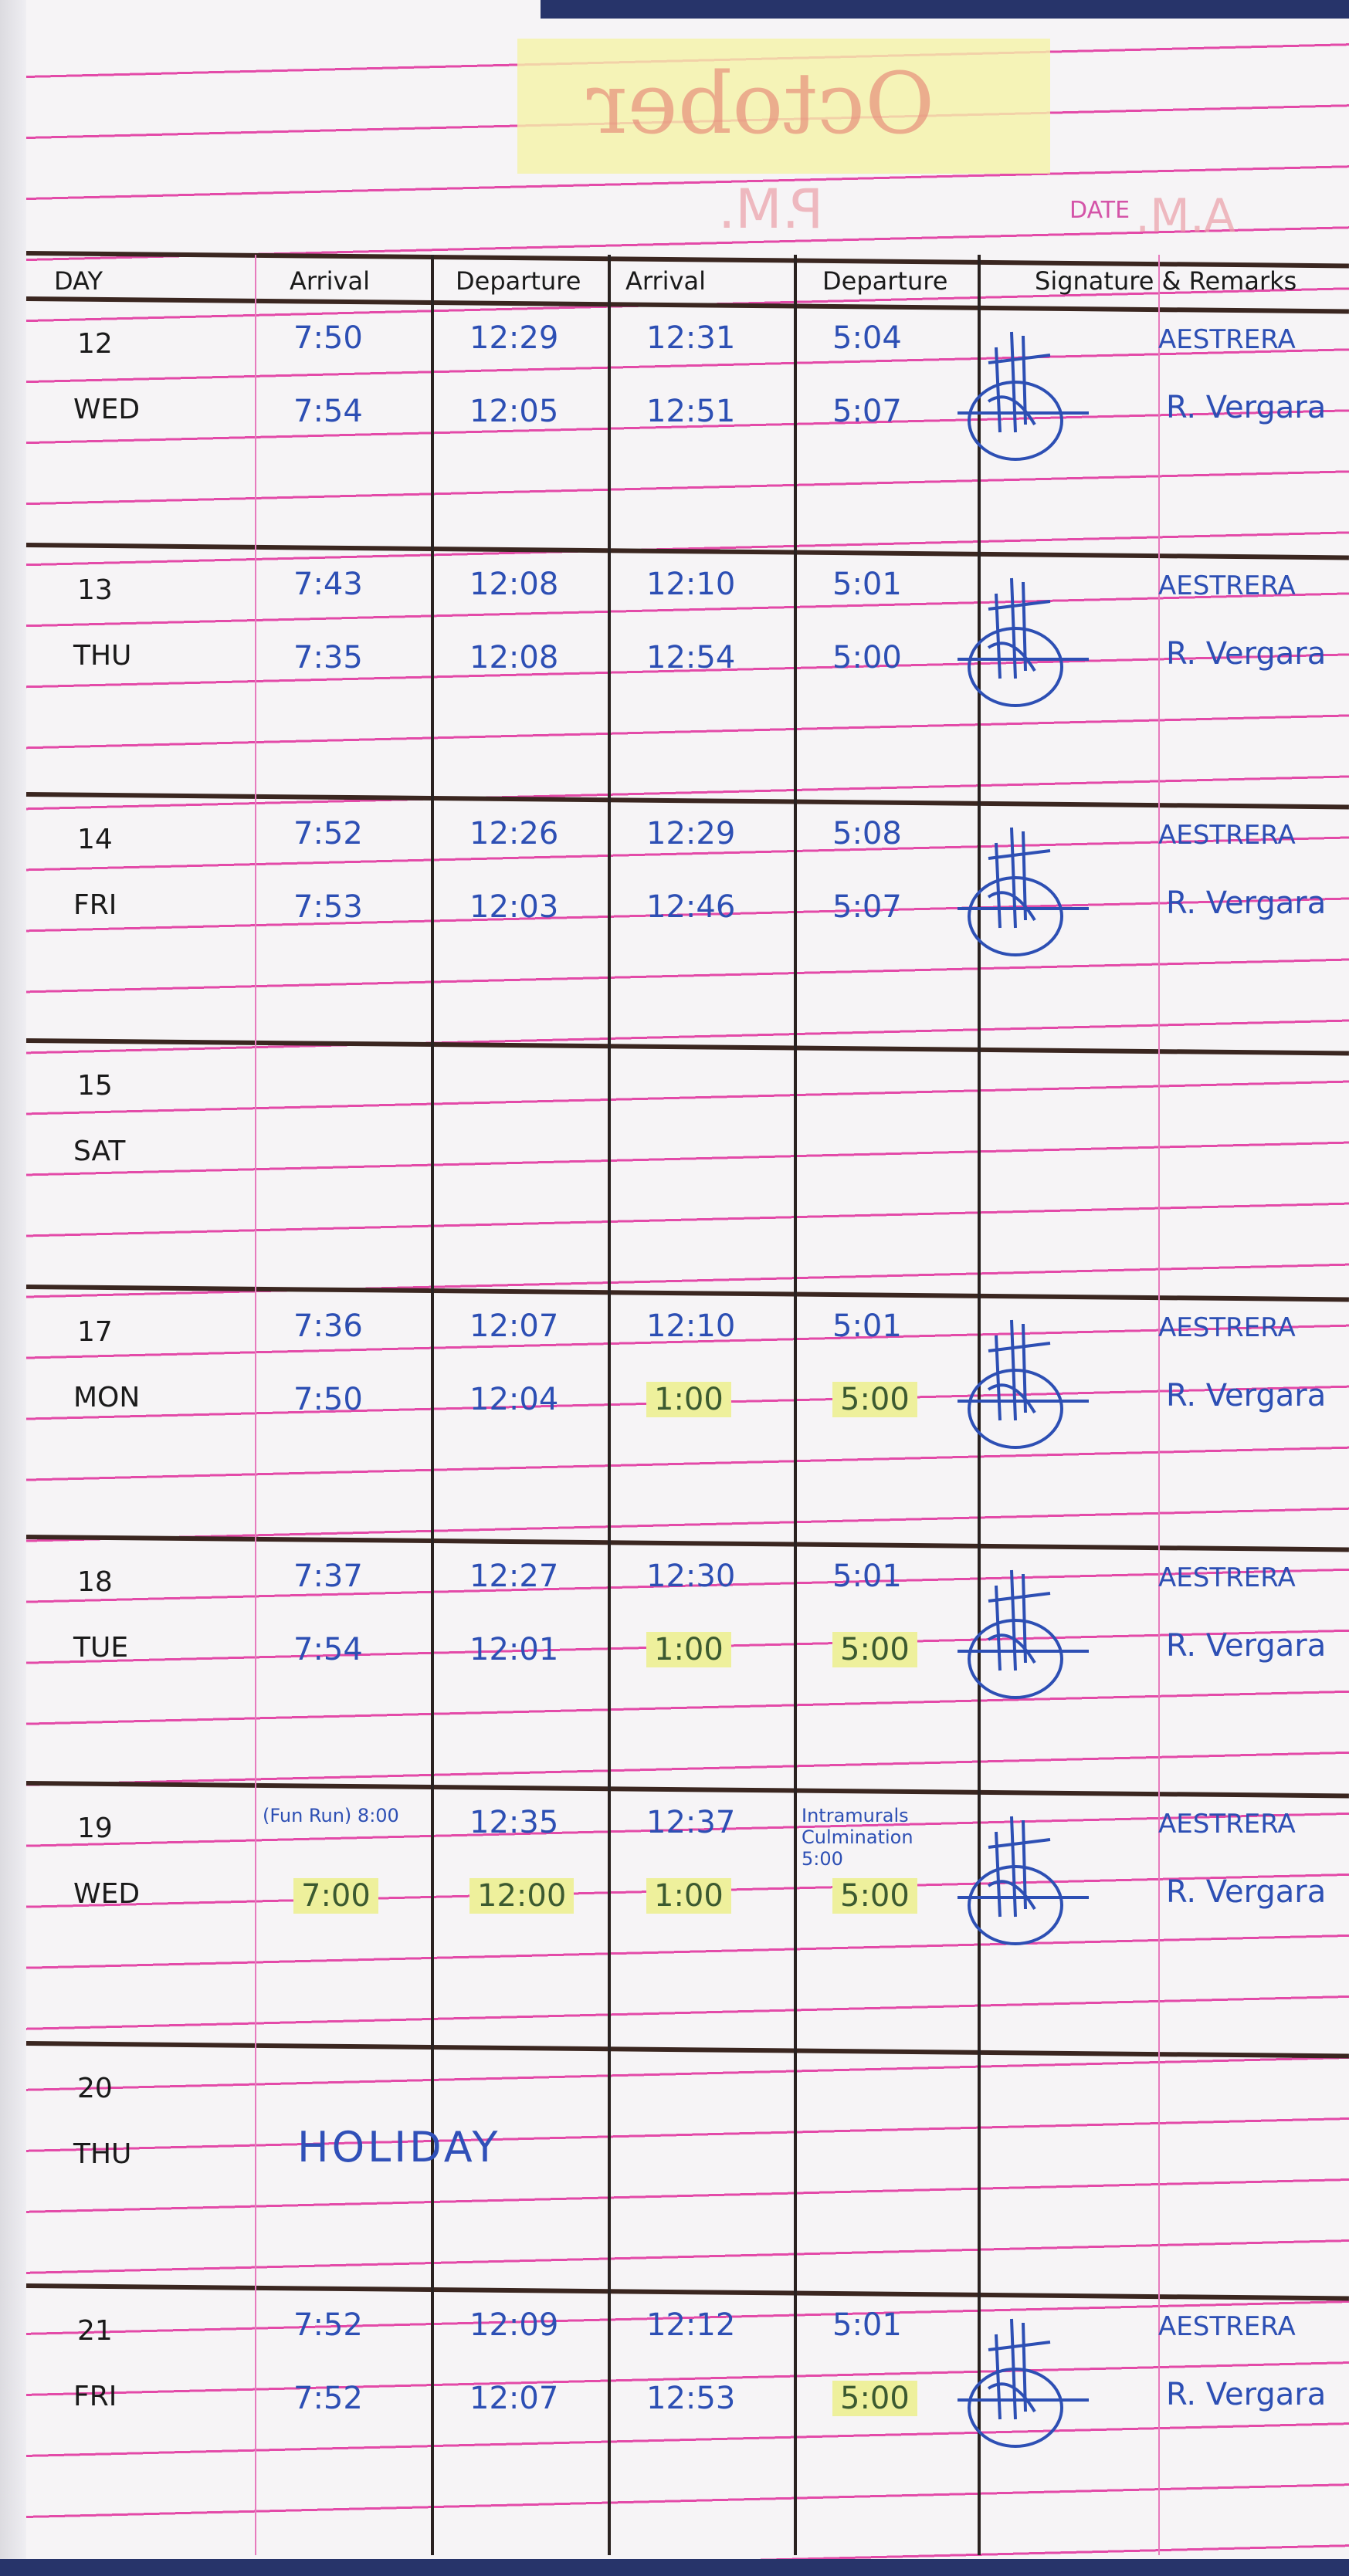  I want to click on am-departure-time: 12:35, so click(514, 1822).